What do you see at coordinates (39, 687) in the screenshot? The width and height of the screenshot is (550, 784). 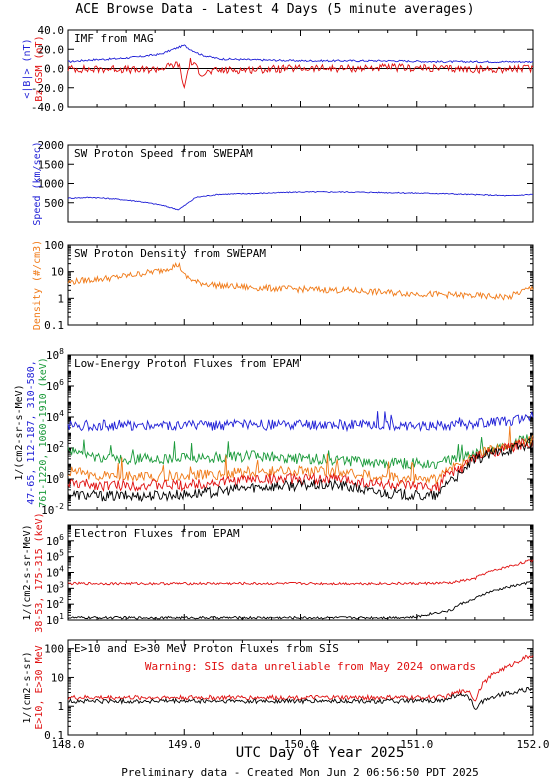 I see `y-axis-label: E>10, E>30 MeV` at bounding box center [39, 687].